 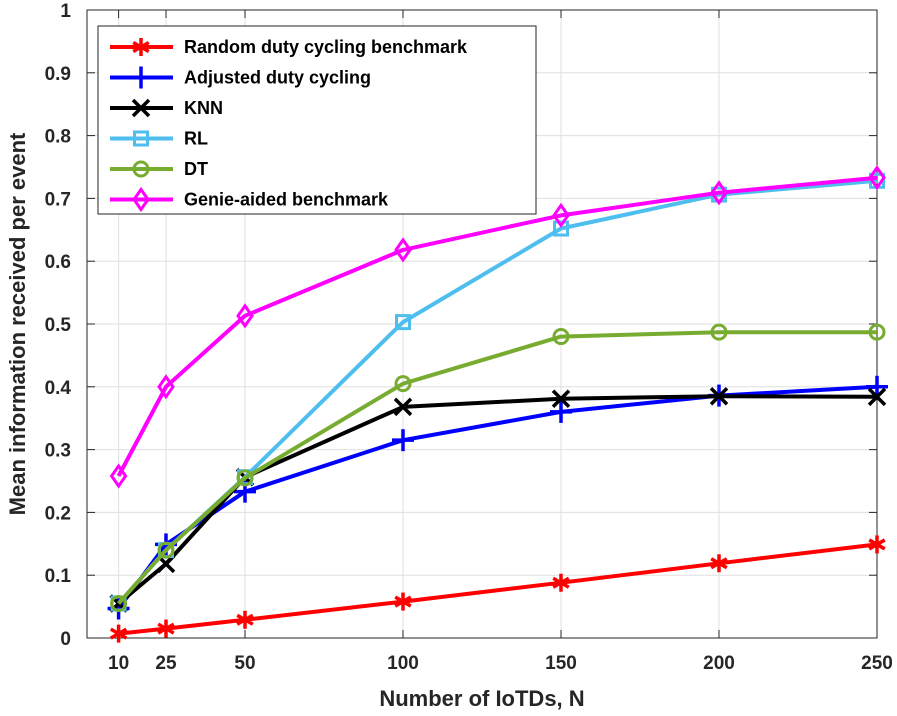 What do you see at coordinates (244, 663) in the screenshot?
I see `x-tick-label: 50` at bounding box center [244, 663].